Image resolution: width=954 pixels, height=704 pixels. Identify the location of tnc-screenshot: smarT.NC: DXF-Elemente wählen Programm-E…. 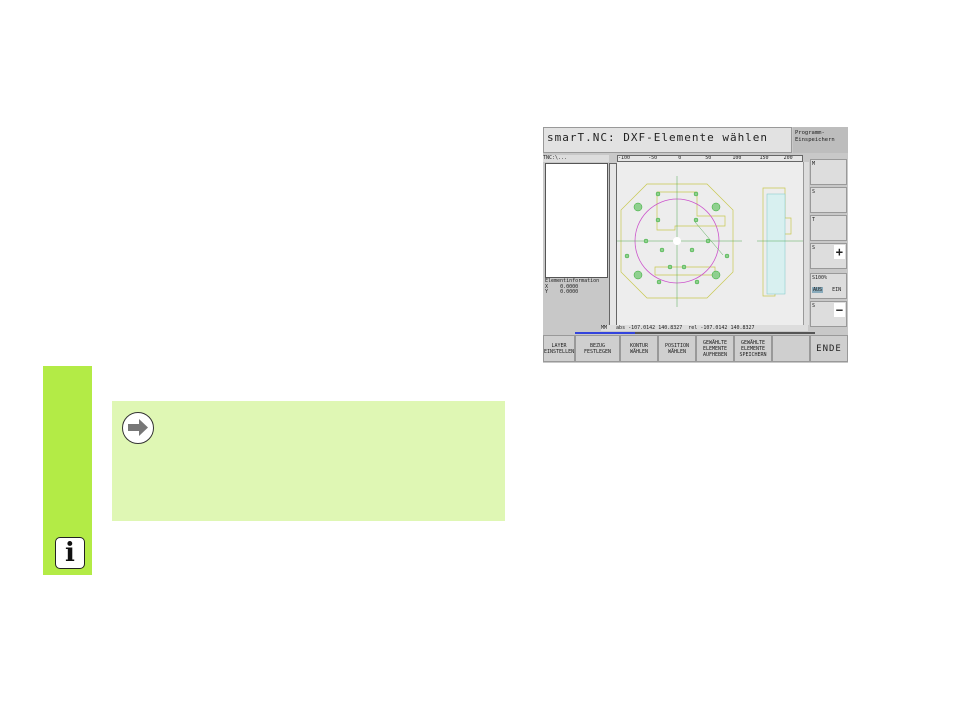
(695, 245).